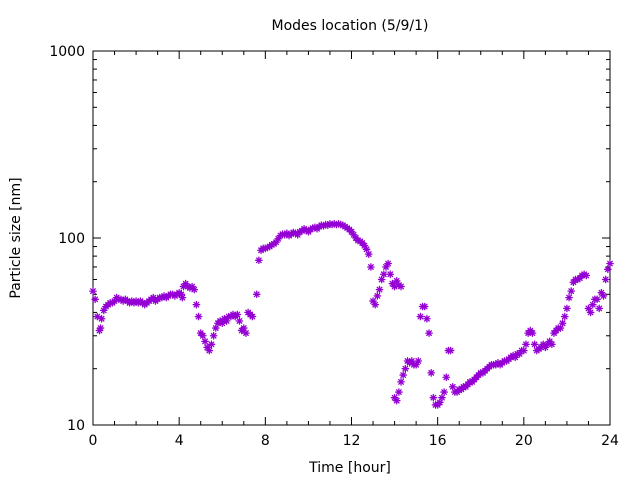 The height and width of the screenshot is (480, 640). Describe the element at coordinates (16, 237) in the screenshot. I see `y-axis-label: Particle size [nm]` at that location.